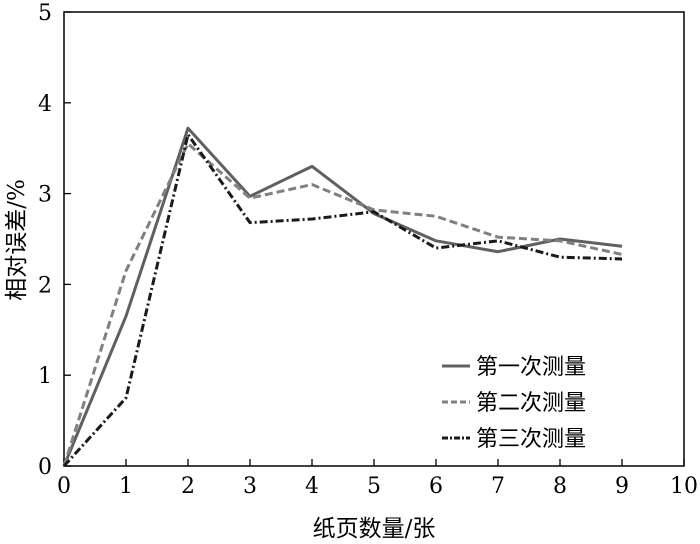 The image size is (700, 544). I want to click on x-tick-label: 3, so click(250, 486).